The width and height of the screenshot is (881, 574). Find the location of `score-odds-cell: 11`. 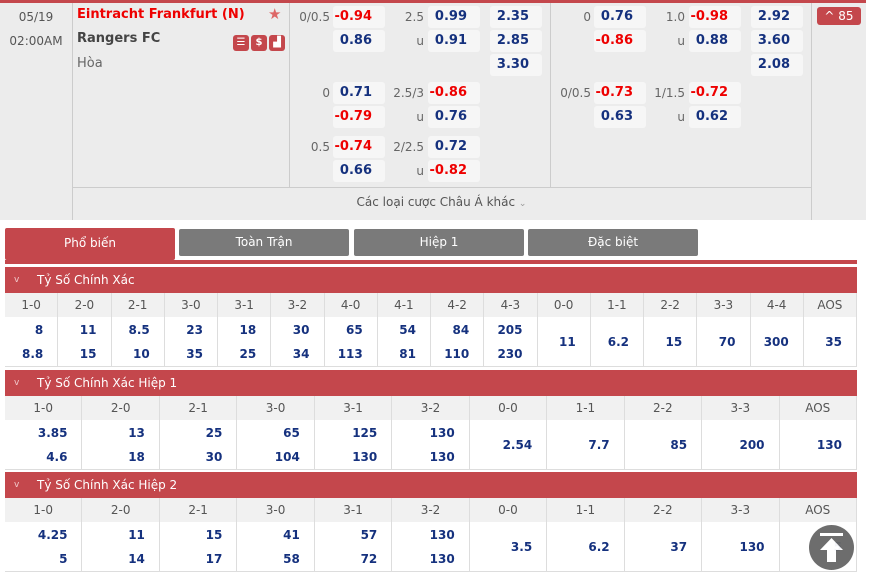

score-odds-cell: 11 is located at coordinates (564, 341).